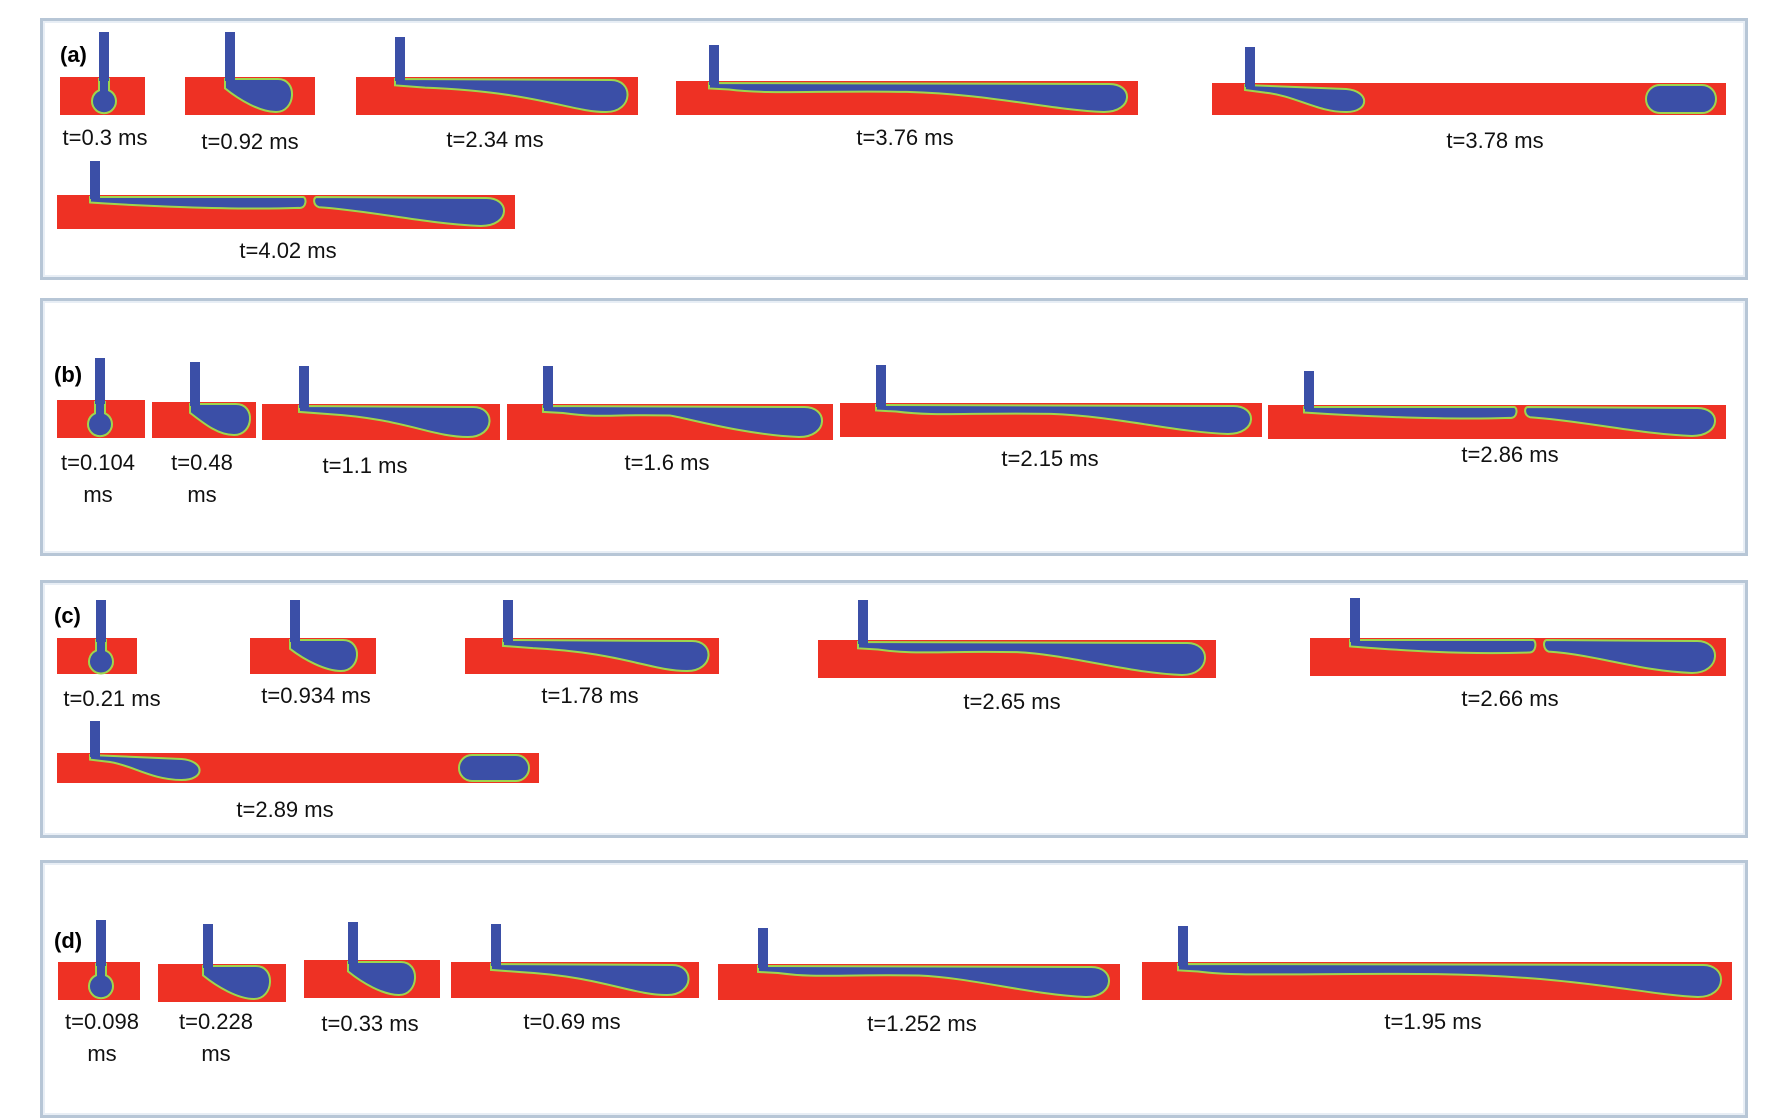 This screenshot has width=1774, height=1119. Describe the element at coordinates (316, 695) in the screenshot. I see `time-caption: t=0.934 ms` at that location.